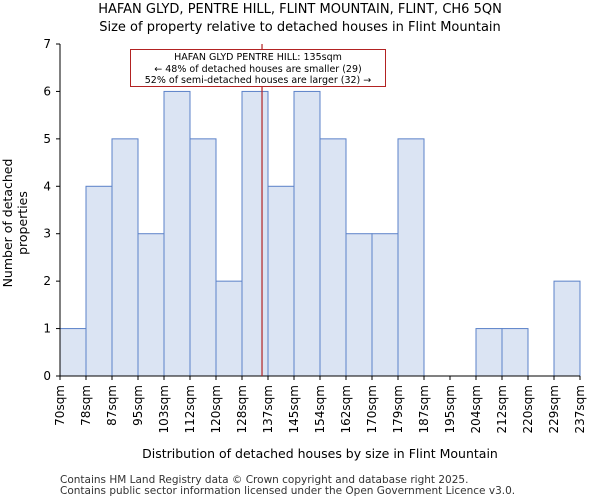 The width and height of the screenshot is (600, 500). I want to click on x-tick-label: 212sqm, so click(502, 409).